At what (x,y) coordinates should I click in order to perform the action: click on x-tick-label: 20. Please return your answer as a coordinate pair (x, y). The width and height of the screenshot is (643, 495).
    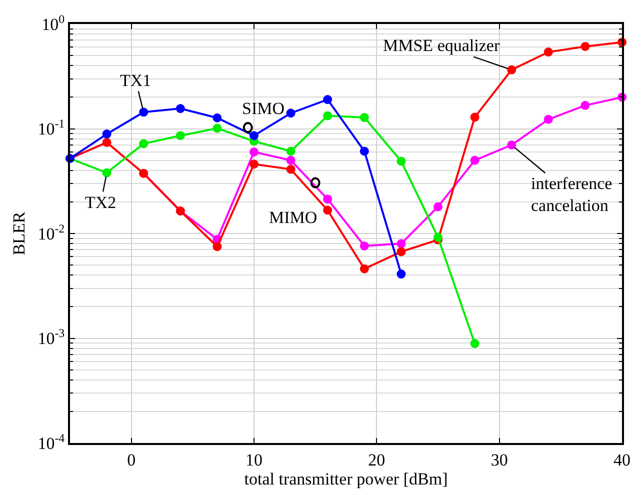
    Looking at the image, I should click on (377, 460).